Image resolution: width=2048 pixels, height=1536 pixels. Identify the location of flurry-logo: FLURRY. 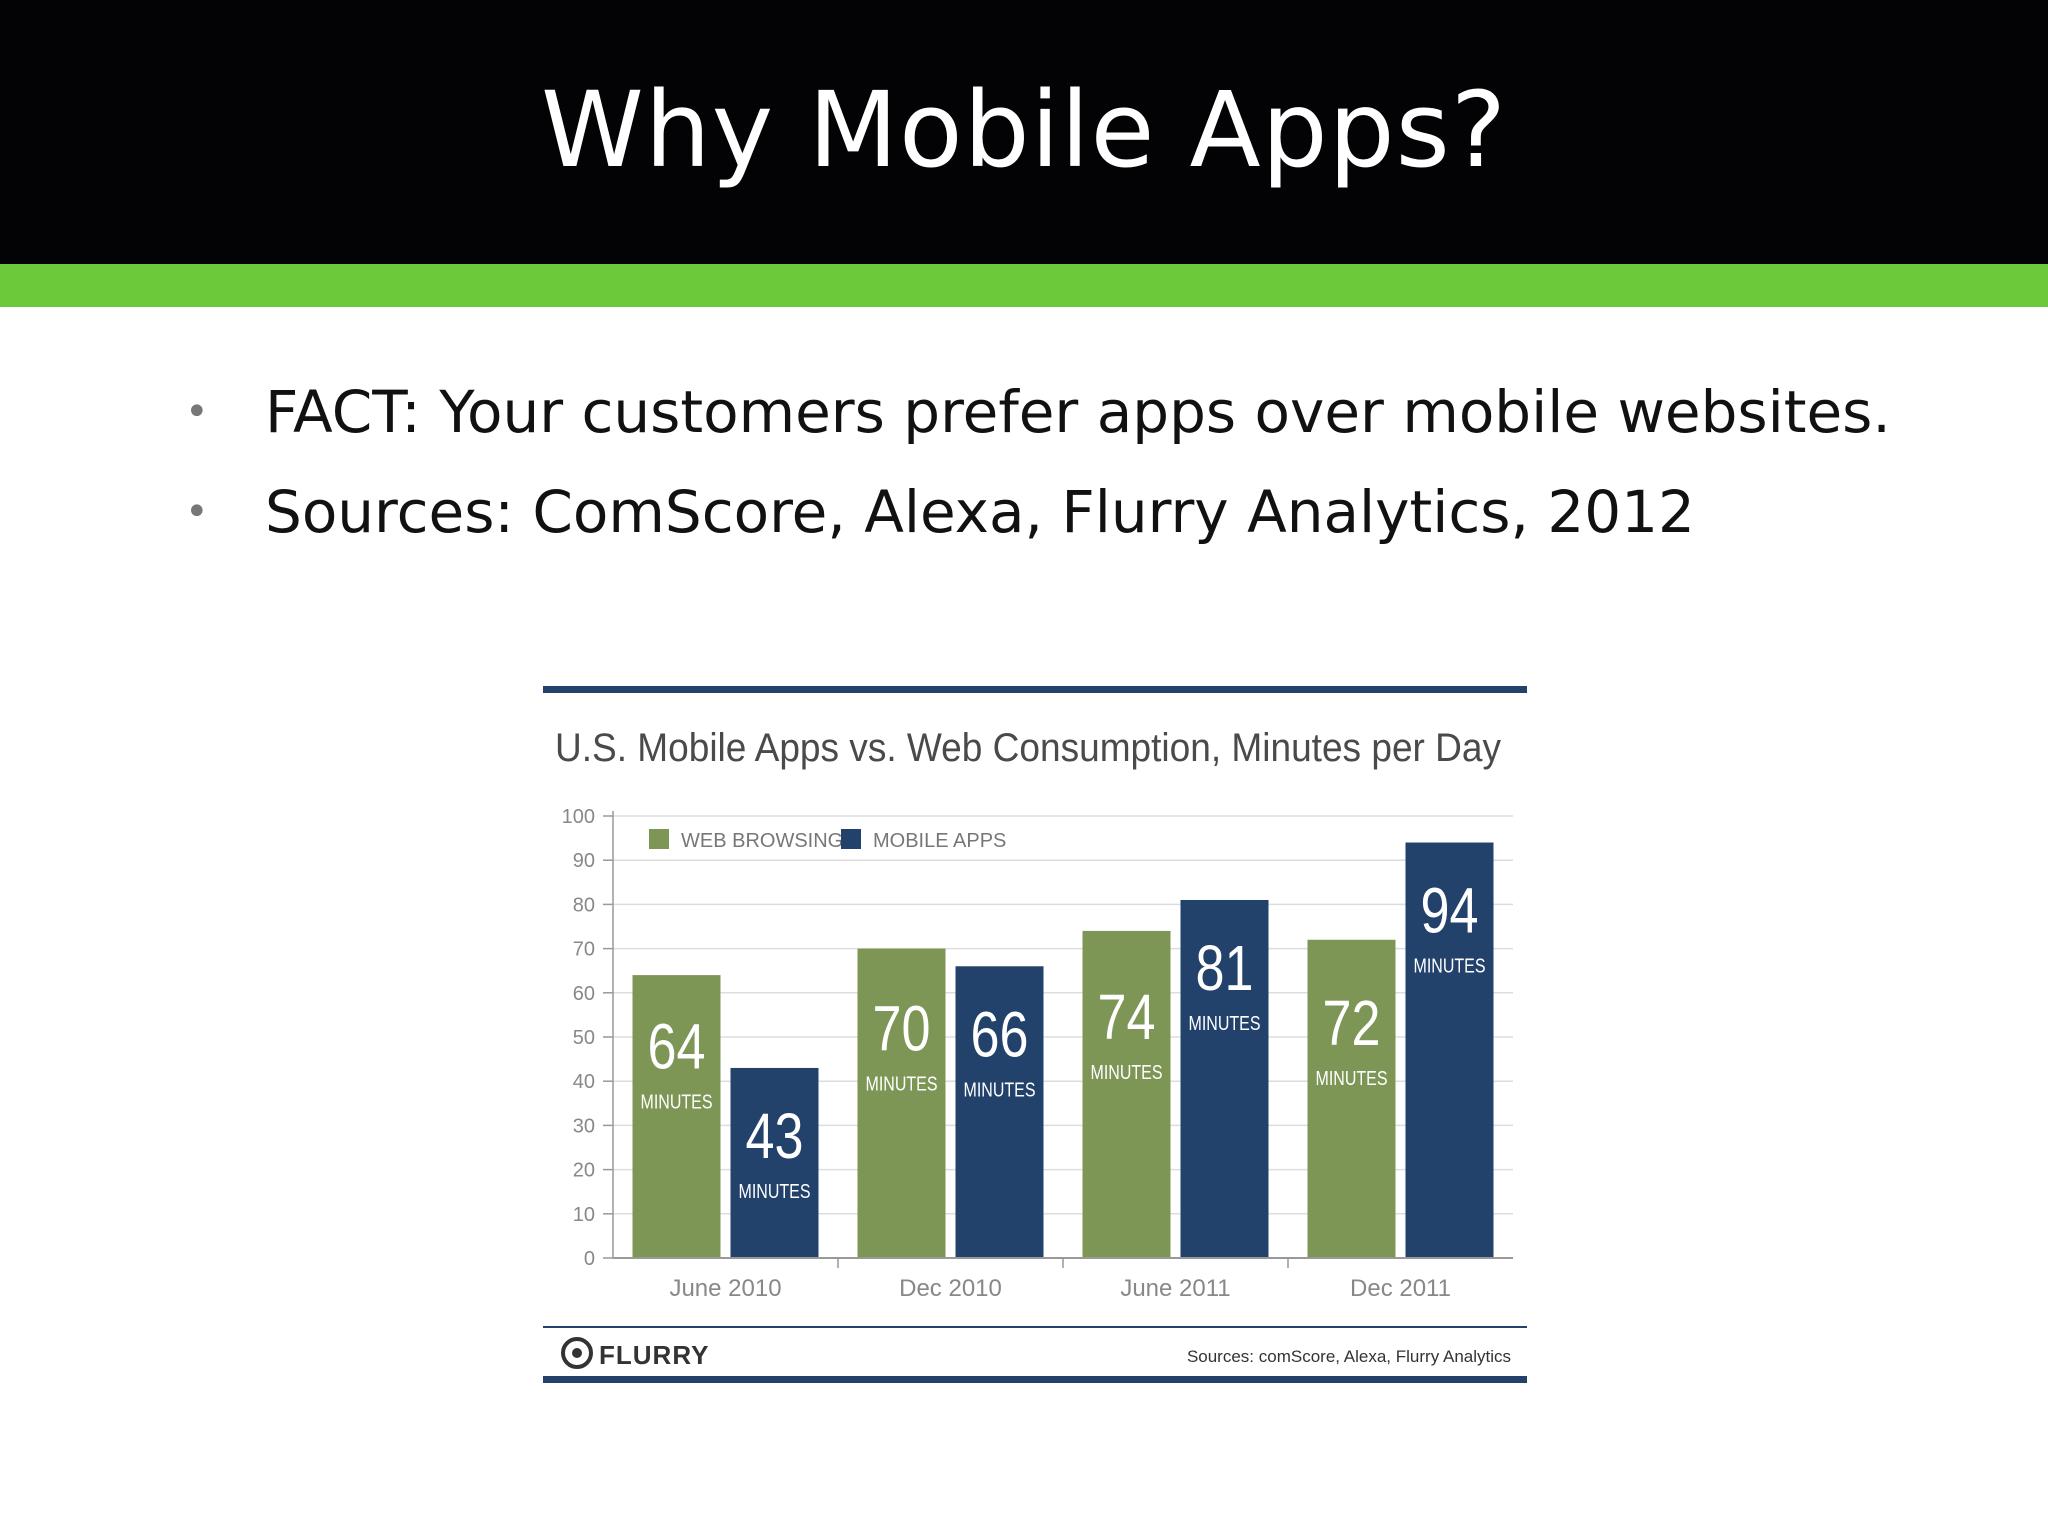
(635, 1353).